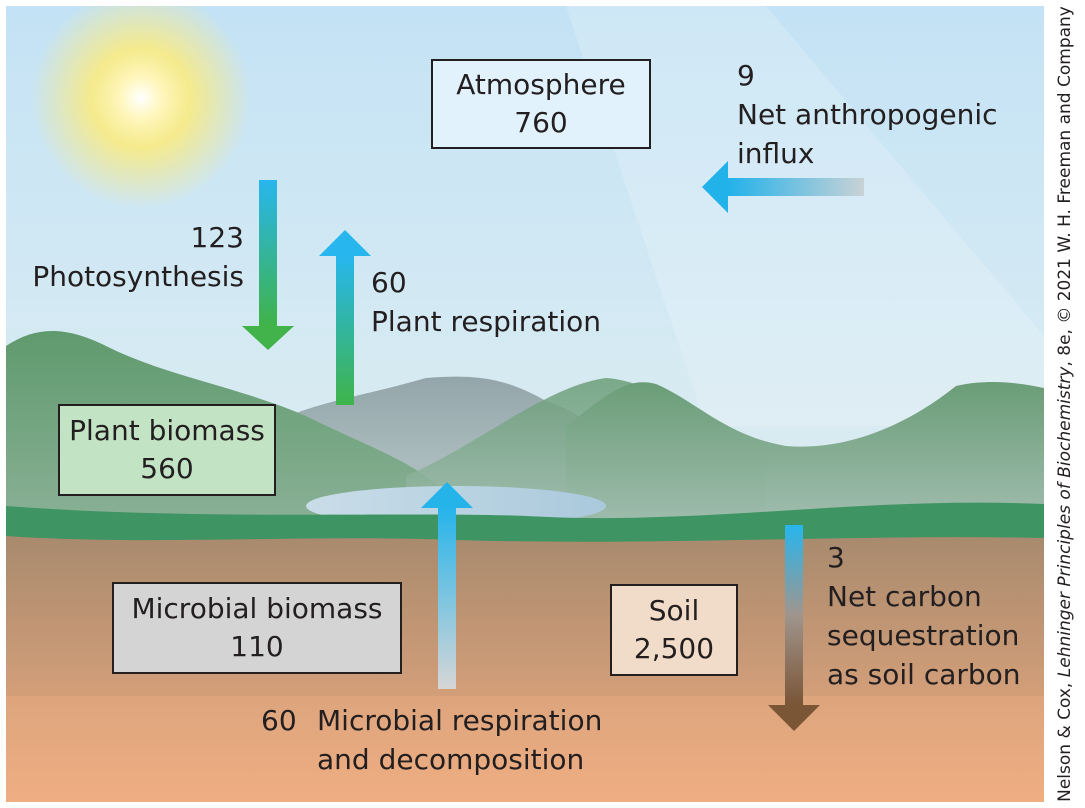  I want to click on microbial-respiration-value: 60, so click(279, 720).